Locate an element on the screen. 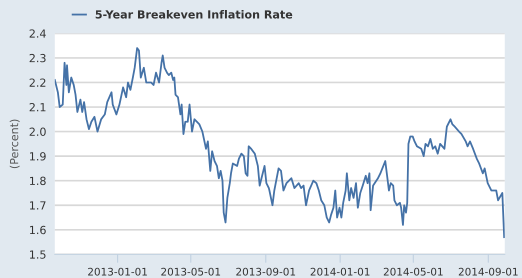 The height and width of the screenshot is (278, 522). legend-label: 5-Year Breakeven Inflation Rate is located at coordinates (194, 14).